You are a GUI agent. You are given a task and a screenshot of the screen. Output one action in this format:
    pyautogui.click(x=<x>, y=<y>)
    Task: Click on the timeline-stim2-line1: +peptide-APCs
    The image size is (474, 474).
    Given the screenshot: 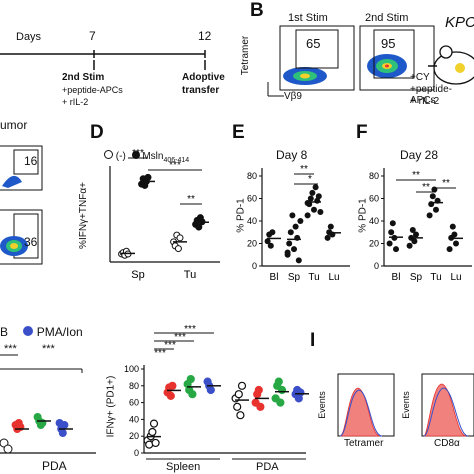 What is the action you would take?
    pyautogui.click(x=92, y=90)
    